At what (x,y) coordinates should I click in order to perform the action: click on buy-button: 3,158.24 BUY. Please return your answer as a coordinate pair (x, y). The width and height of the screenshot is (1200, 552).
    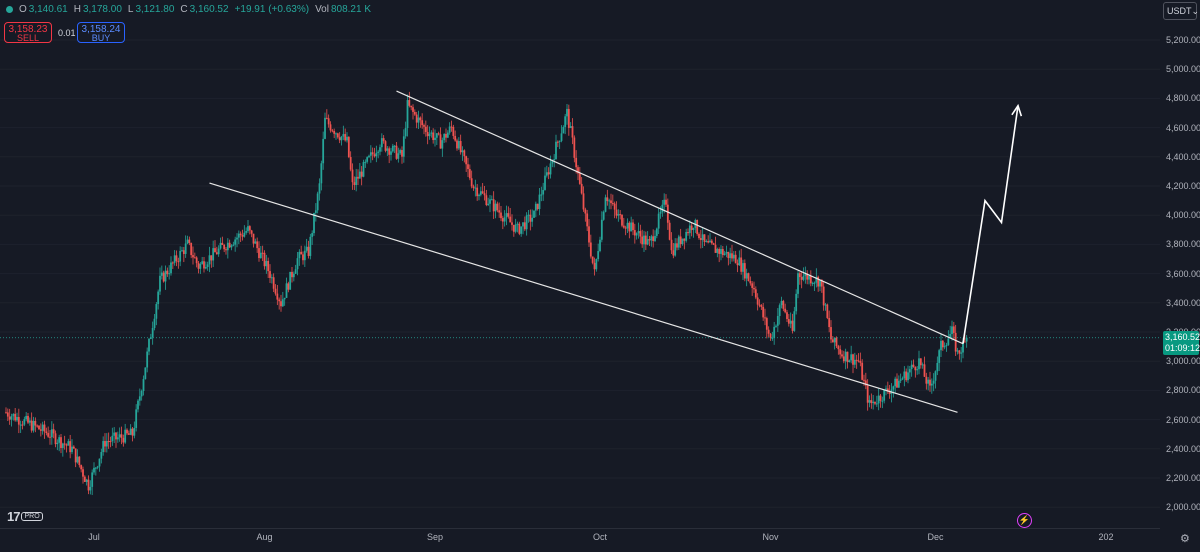
    Looking at the image, I should click on (101, 32).